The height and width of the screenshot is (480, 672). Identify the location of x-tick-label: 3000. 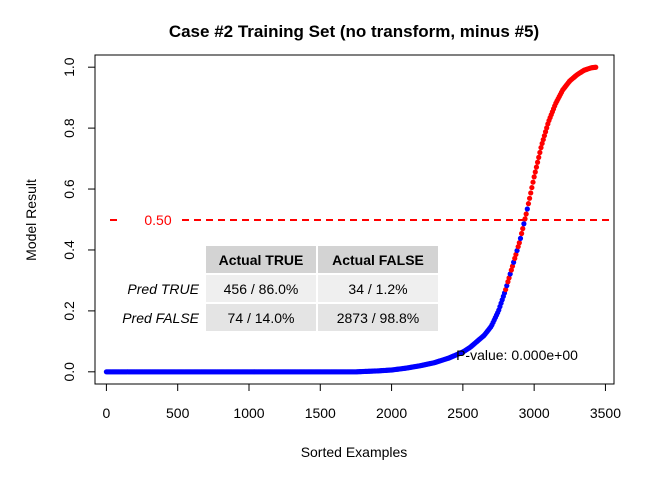
(534, 413).